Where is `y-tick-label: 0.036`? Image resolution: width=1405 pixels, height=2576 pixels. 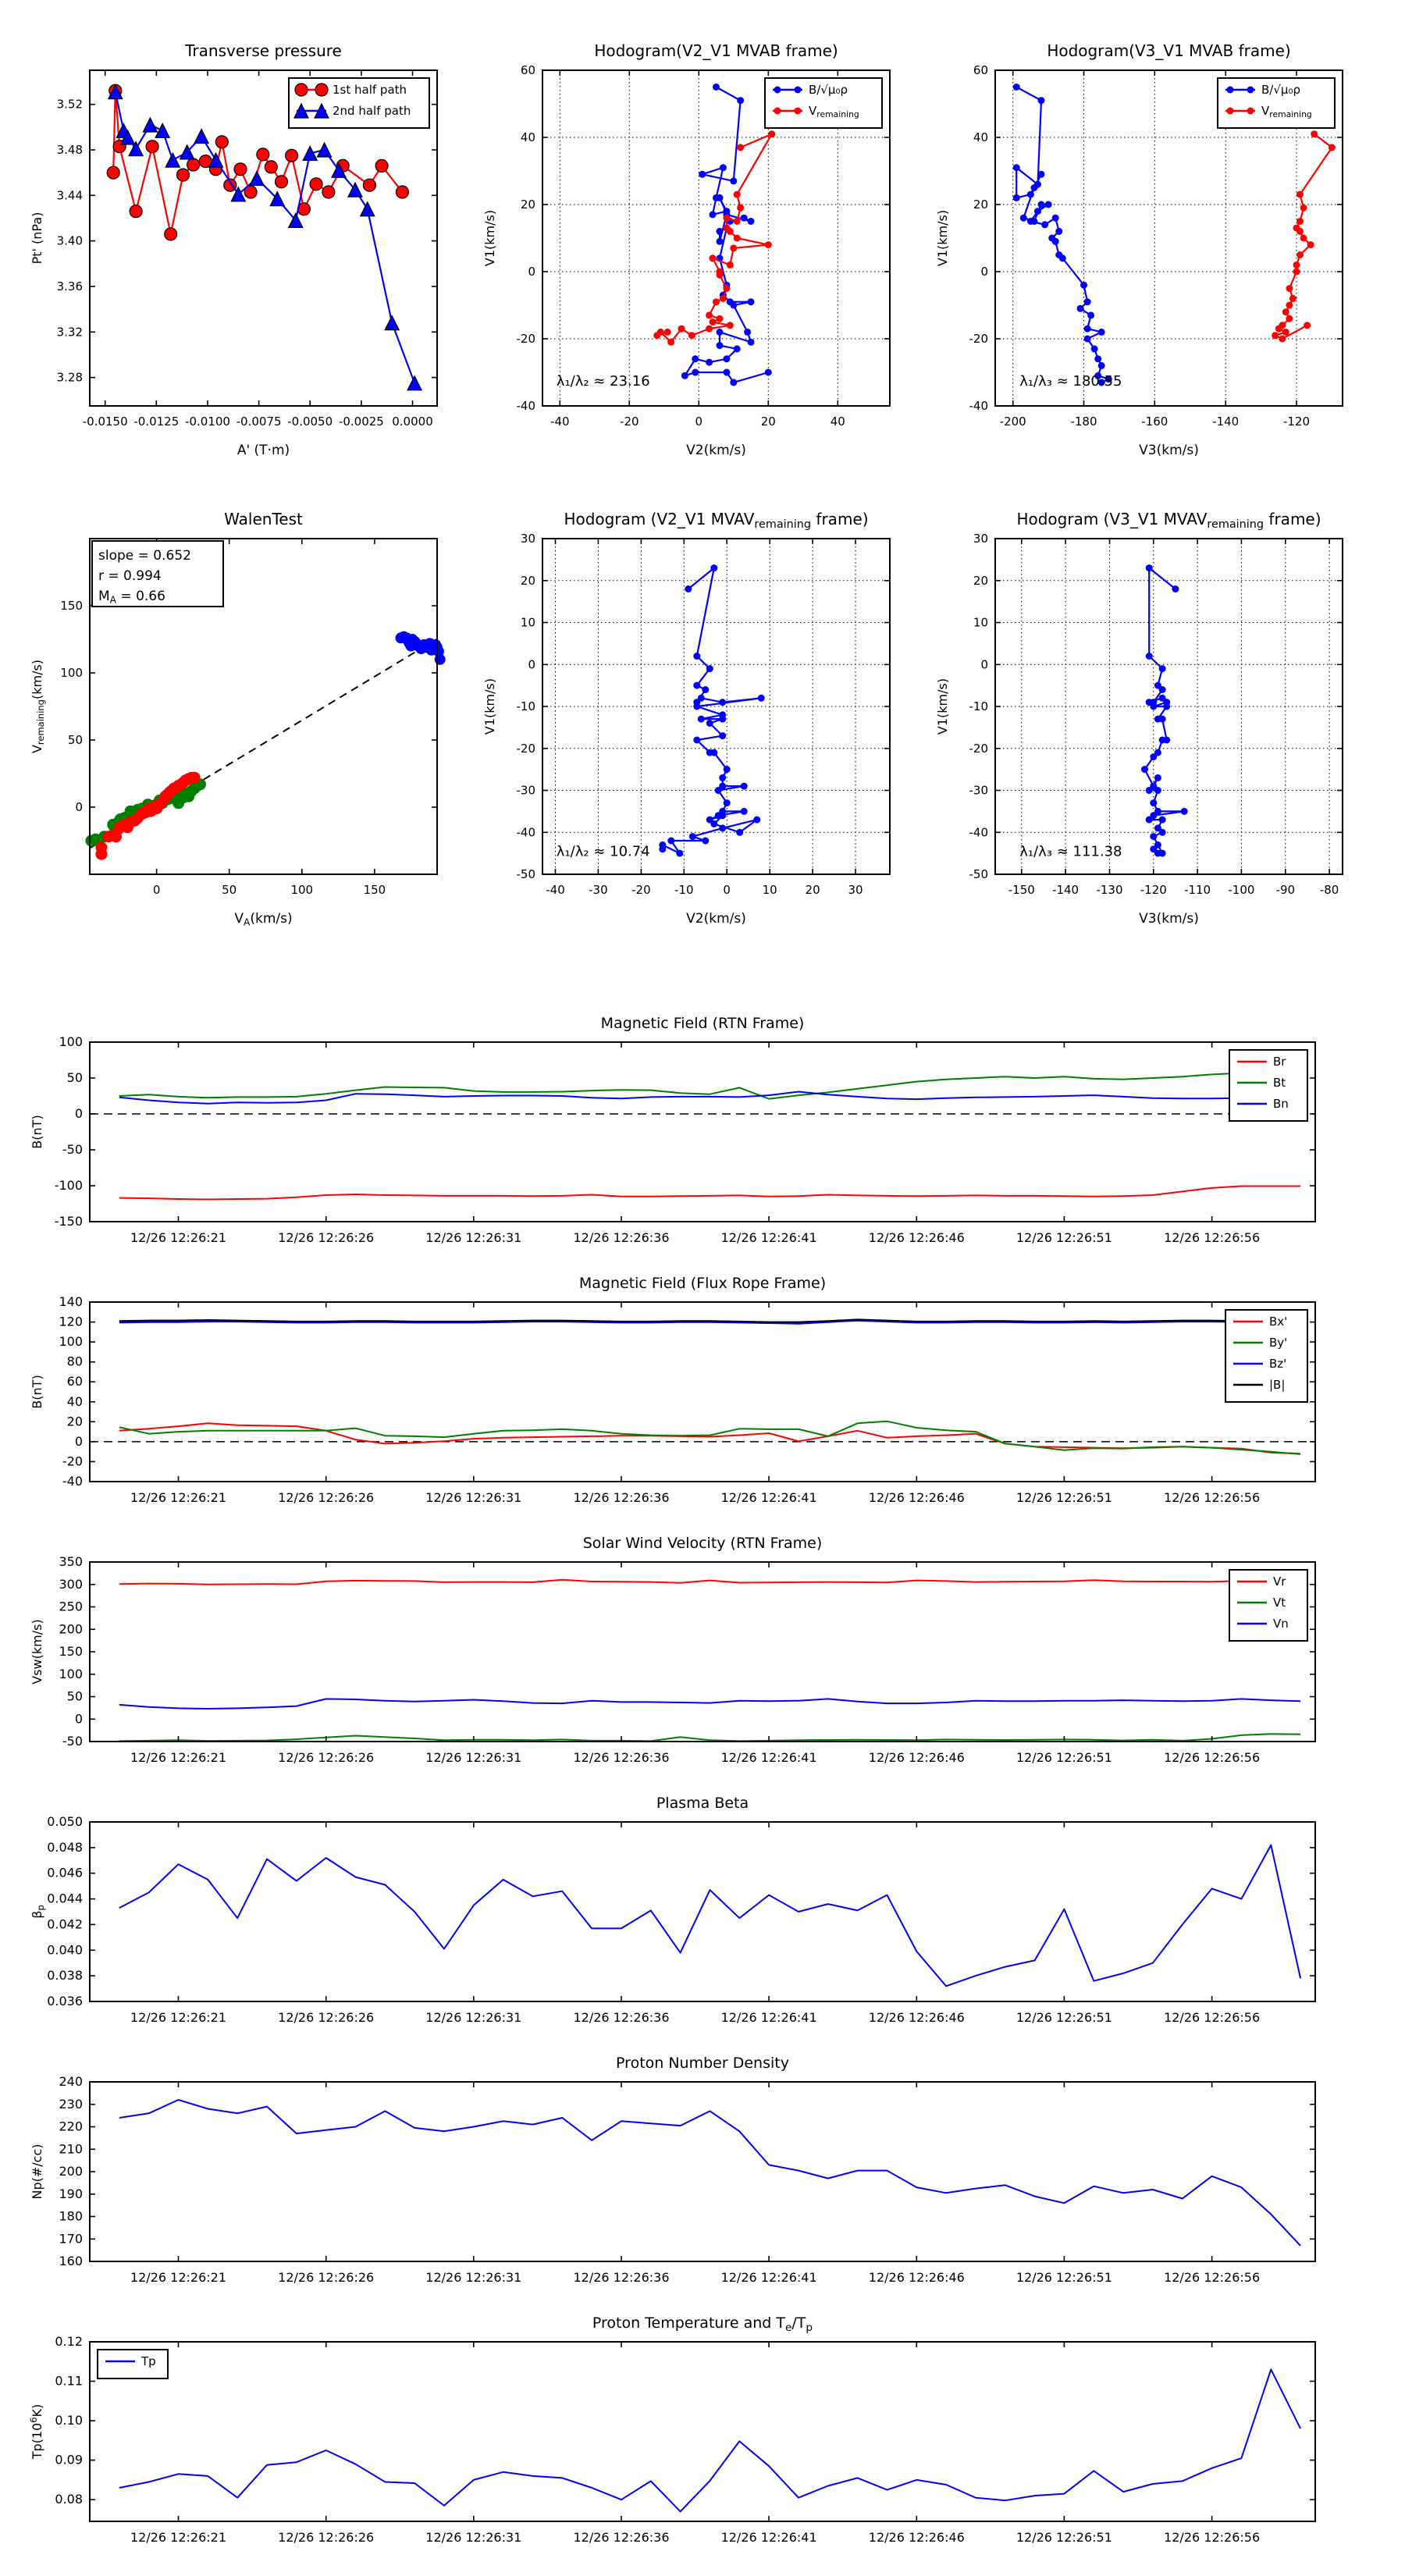
y-tick-label: 0.036 is located at coordinates (65, 2001).